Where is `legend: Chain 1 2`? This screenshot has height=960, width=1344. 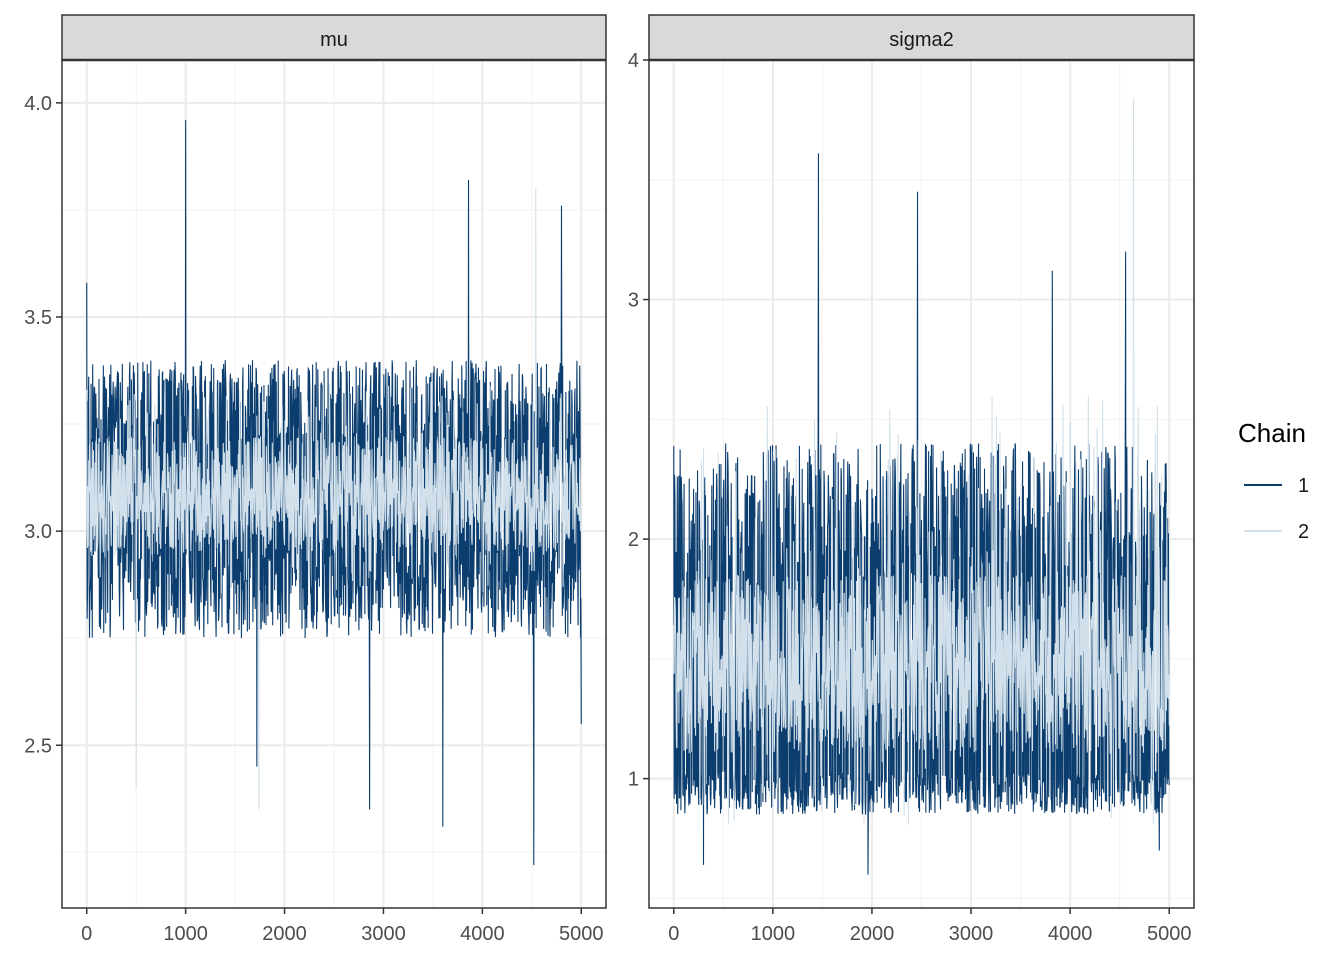
legend: Chain 1 2 is located at coordinates (1273, 480).